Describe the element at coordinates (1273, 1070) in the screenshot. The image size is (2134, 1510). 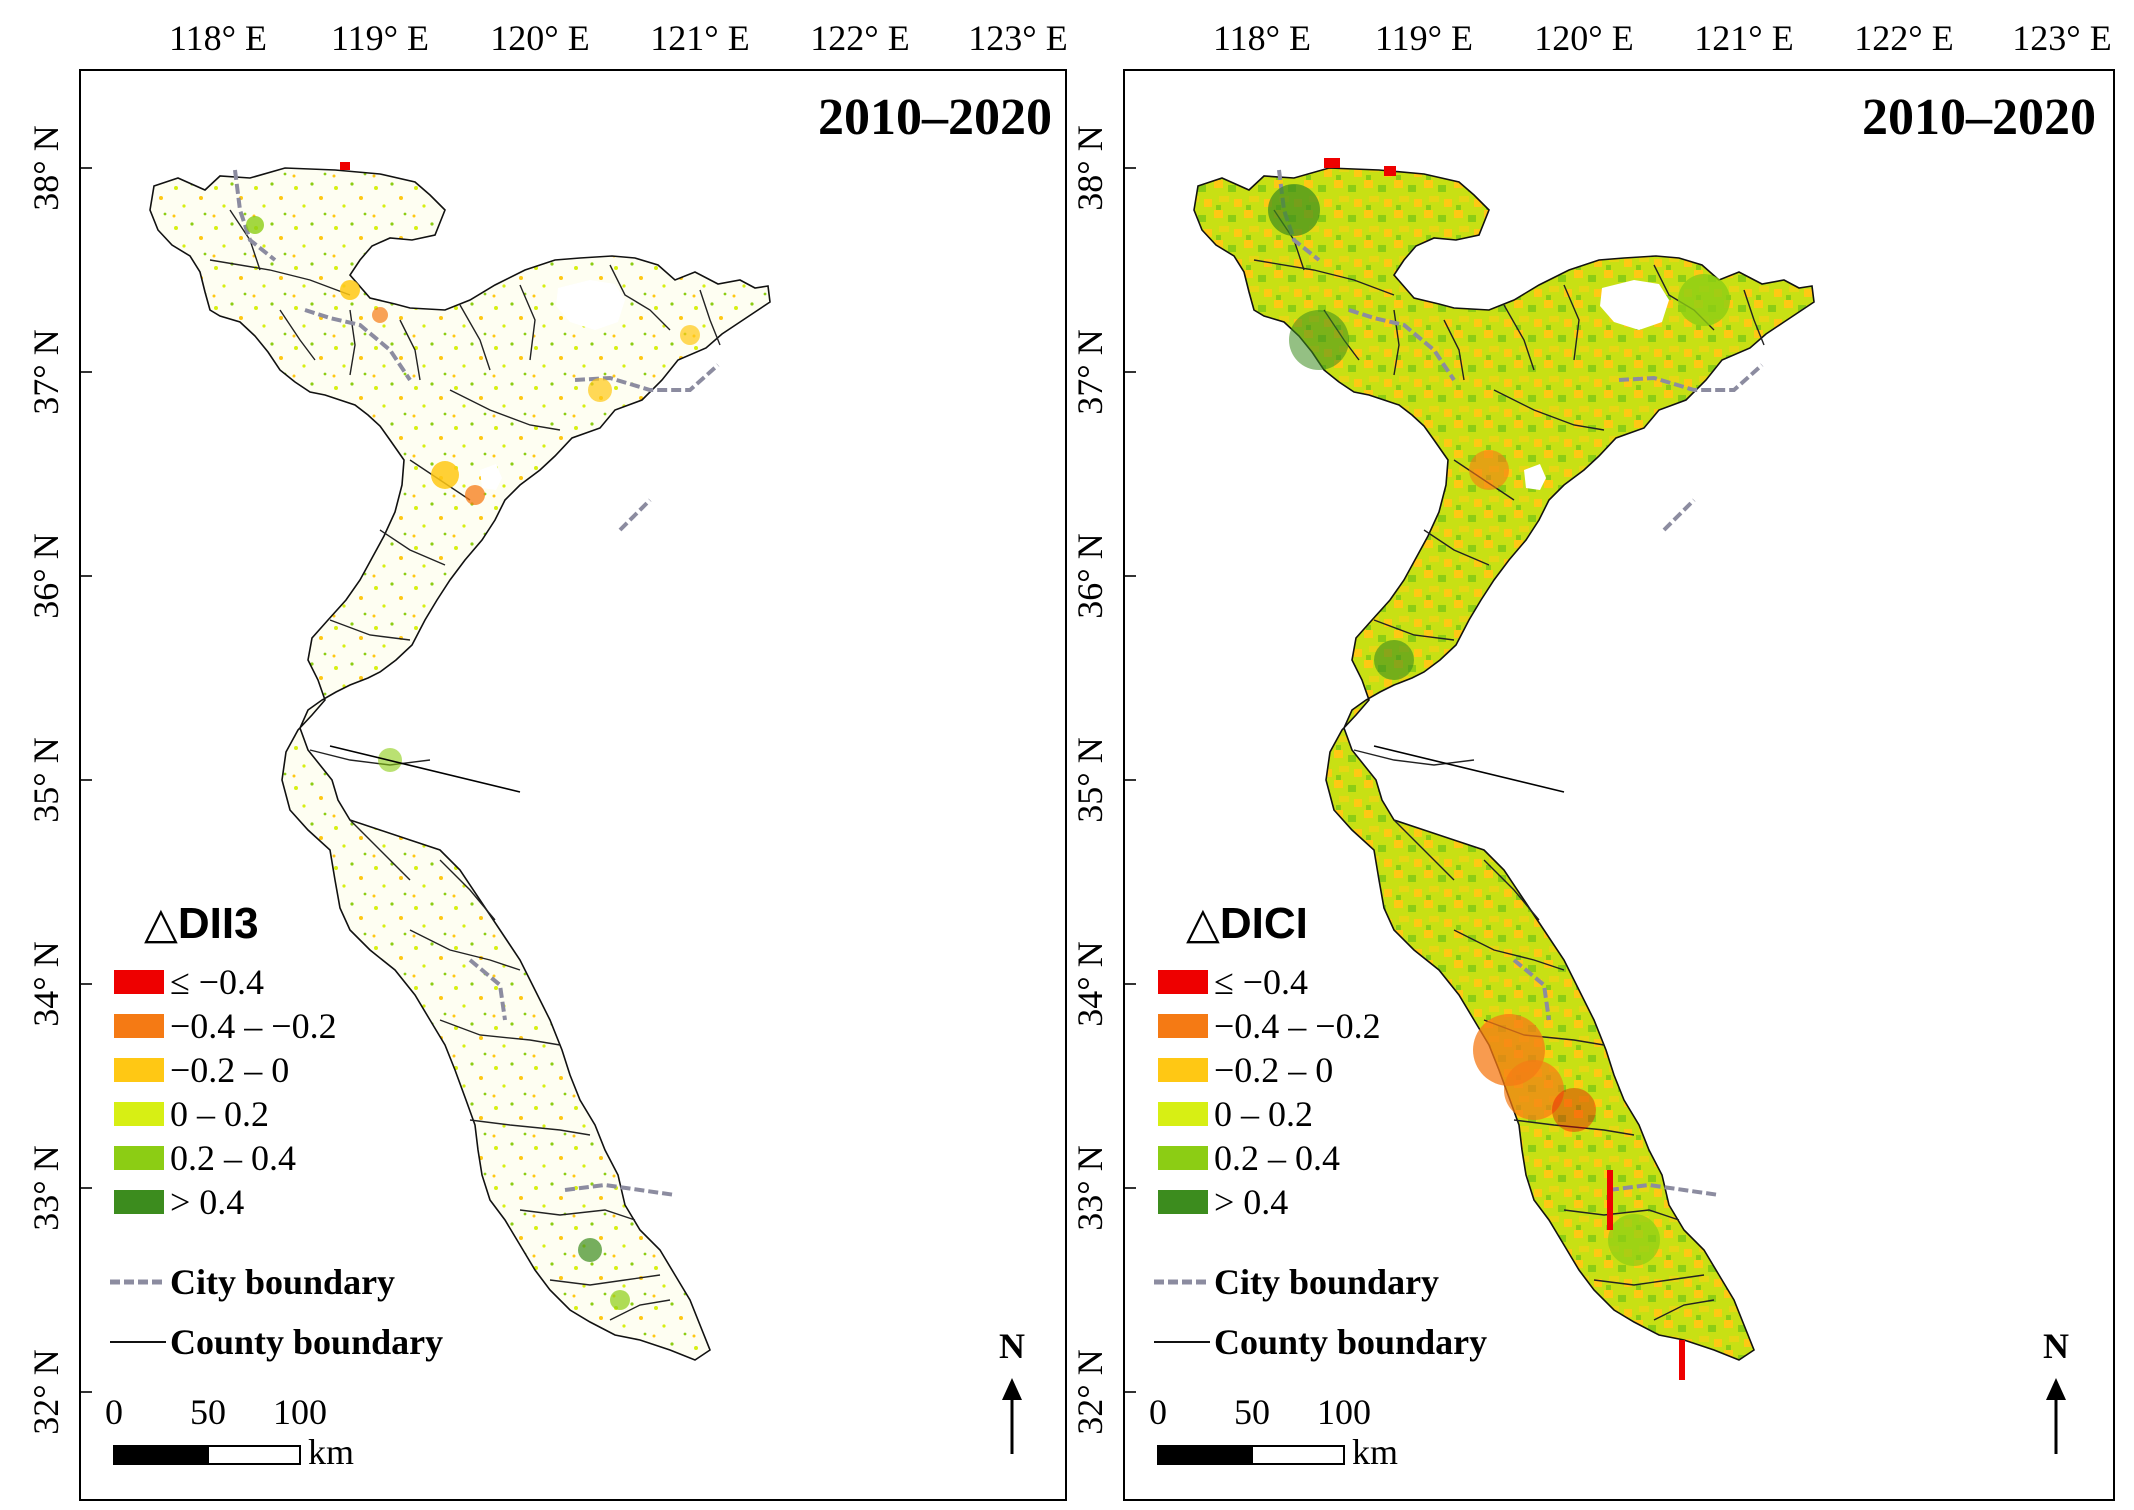
I see `legend-label: −0.2 – 0` at that location.